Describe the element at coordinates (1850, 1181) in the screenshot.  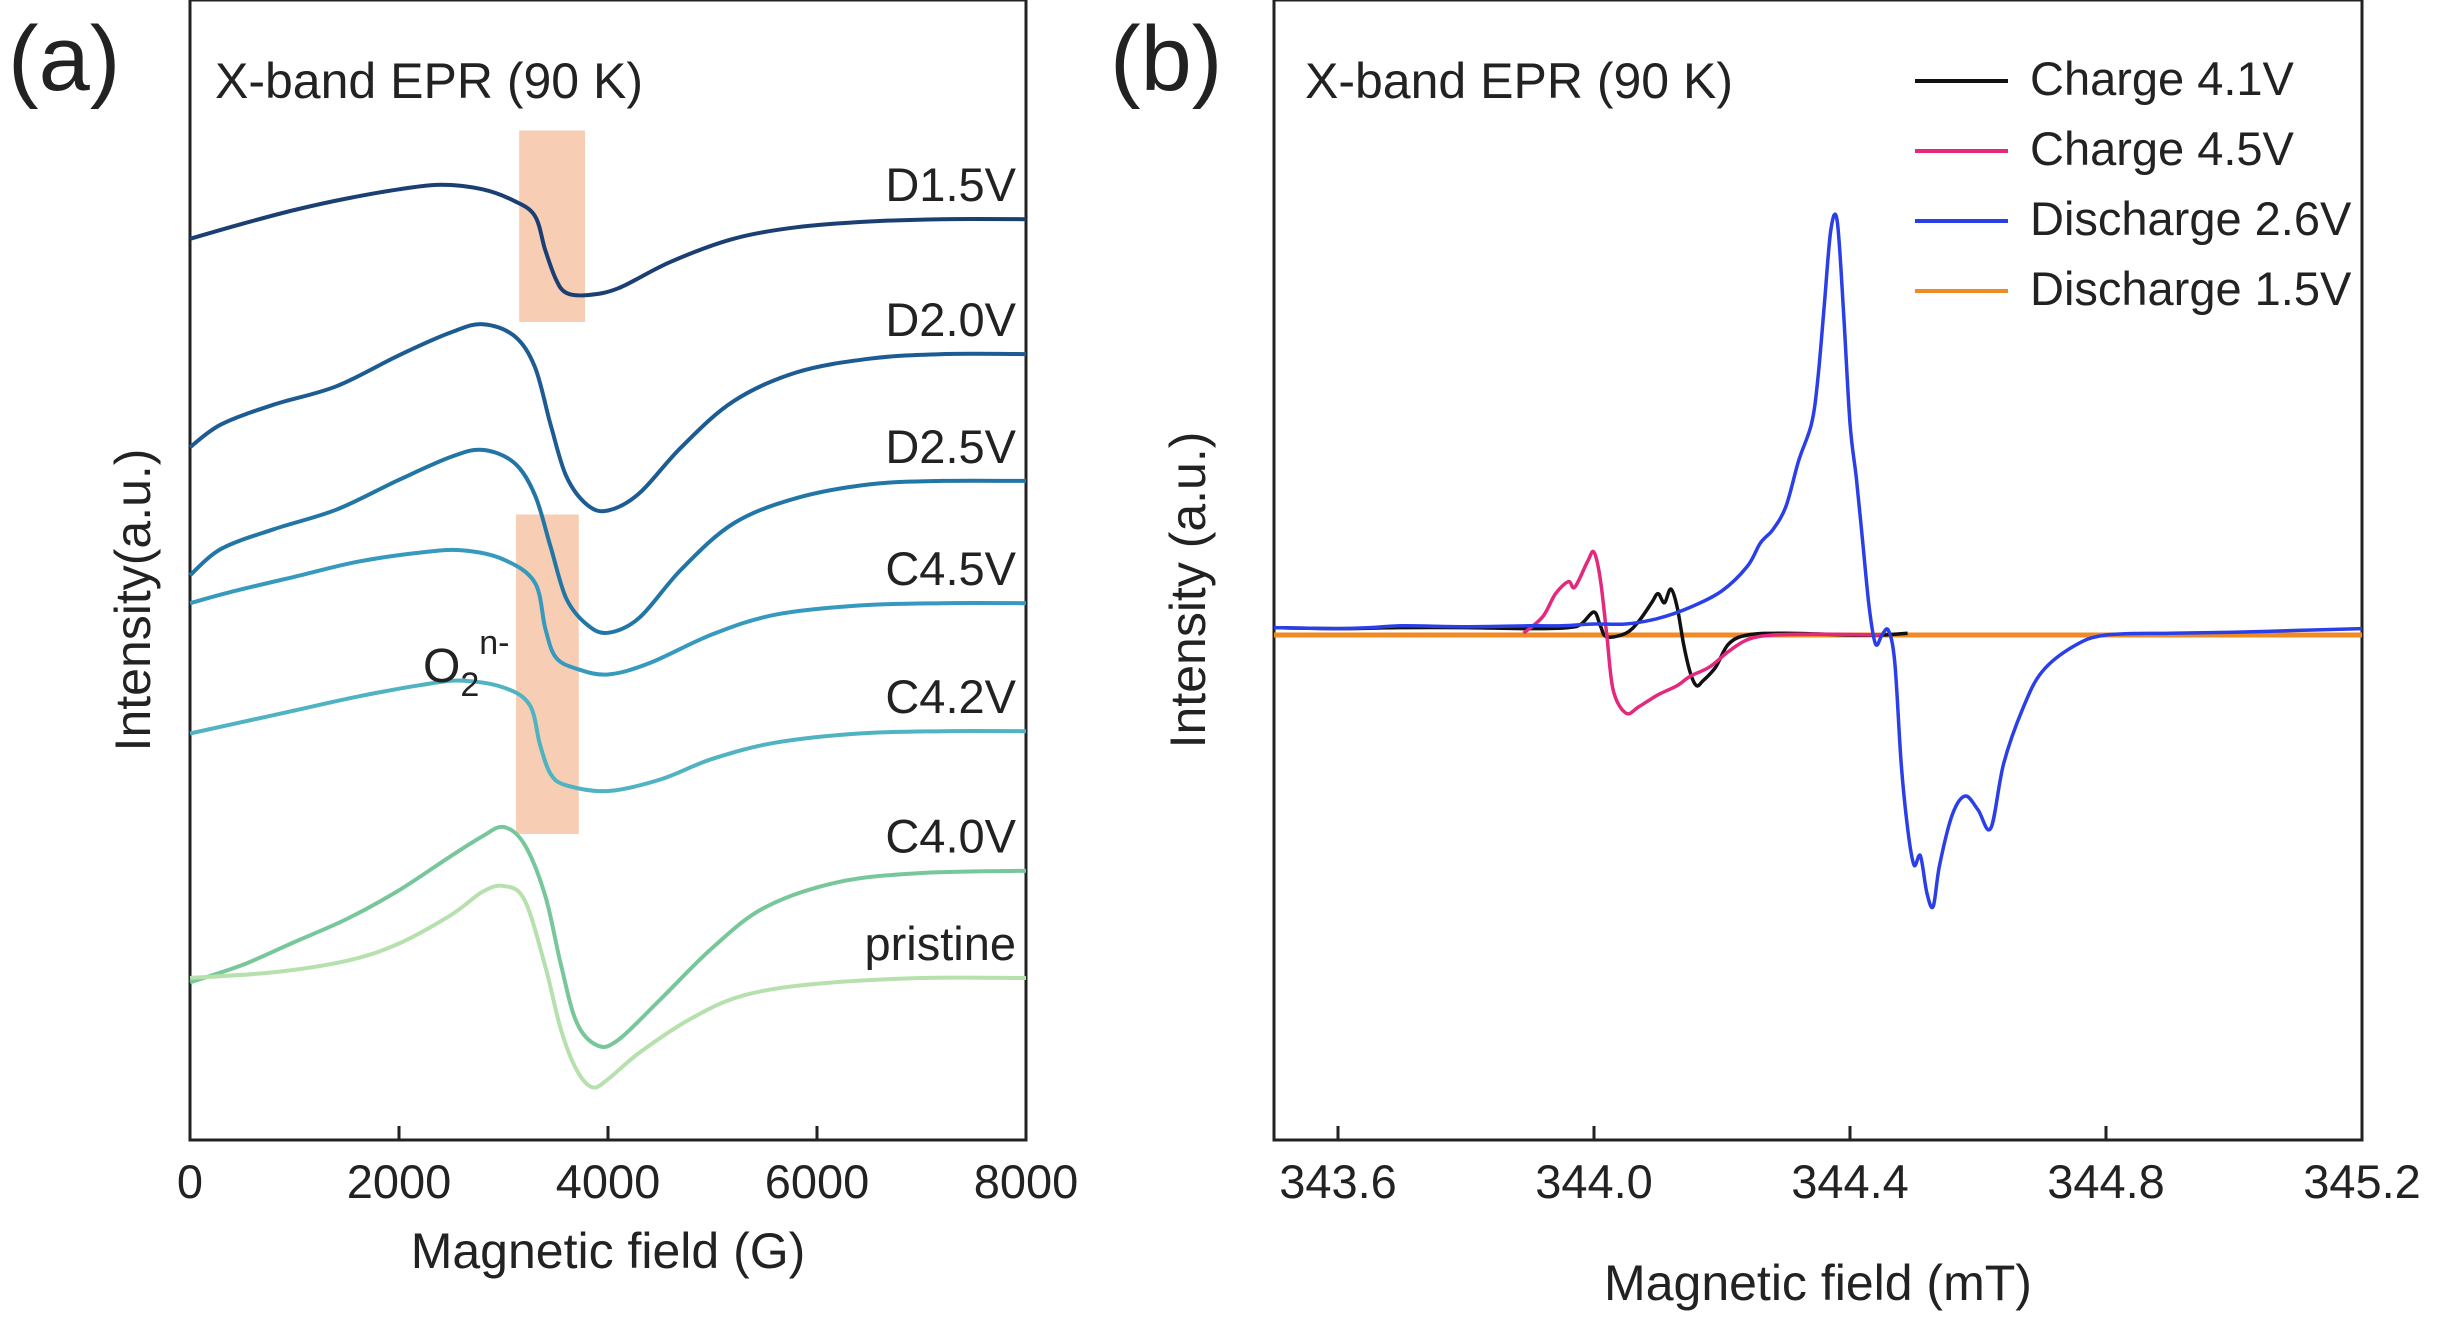
I see `x-tick-label-b: 344.4` at that location.